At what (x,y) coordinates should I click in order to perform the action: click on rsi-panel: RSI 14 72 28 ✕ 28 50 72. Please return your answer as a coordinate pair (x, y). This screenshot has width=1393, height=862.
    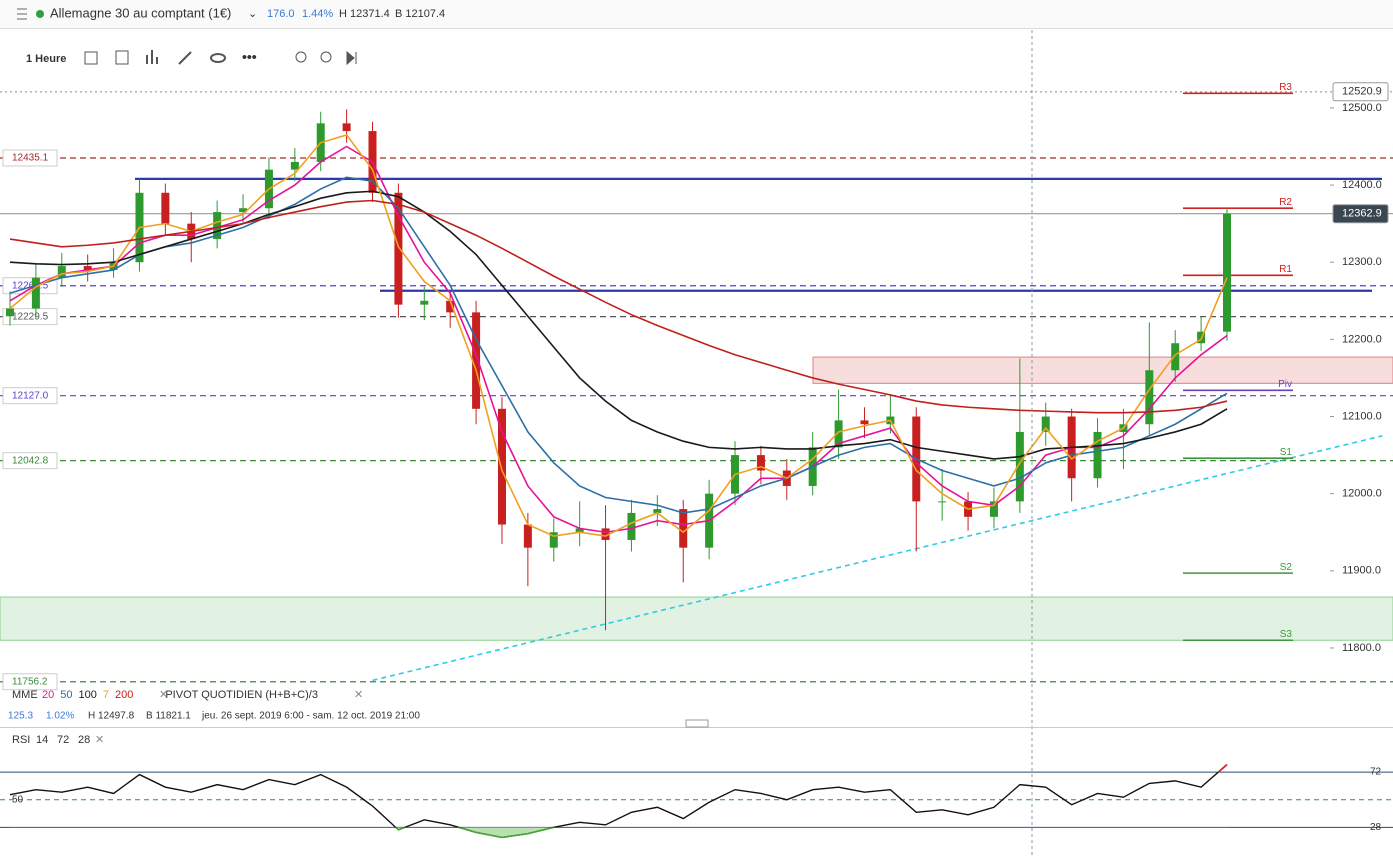
    Looking at the image, I should click on (696, 786).